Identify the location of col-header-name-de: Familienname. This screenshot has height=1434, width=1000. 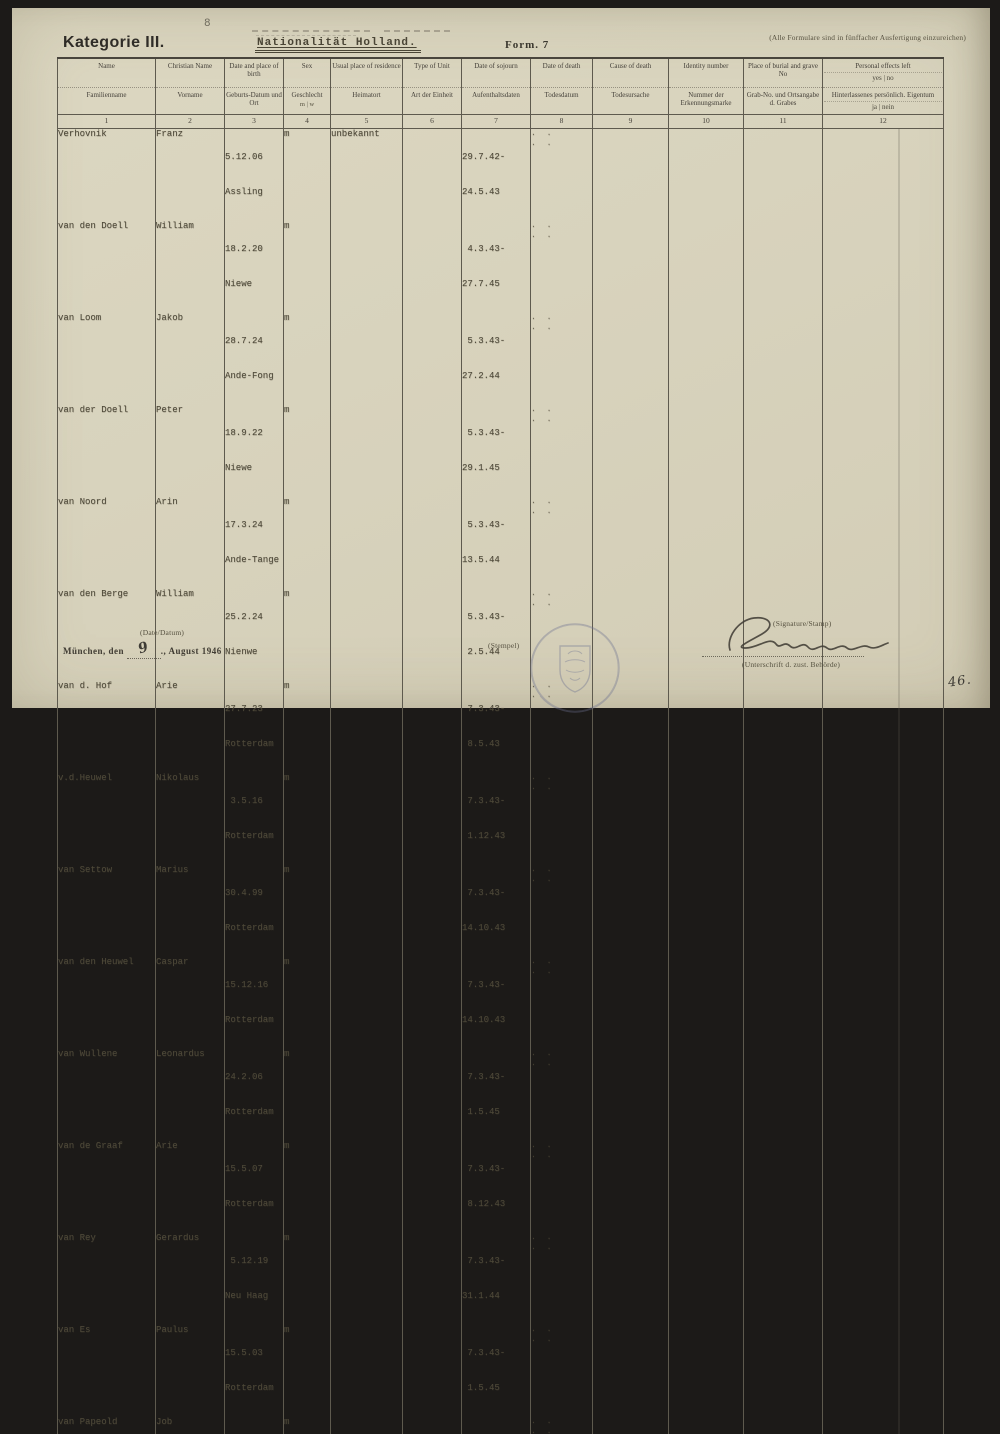
(107, 101).